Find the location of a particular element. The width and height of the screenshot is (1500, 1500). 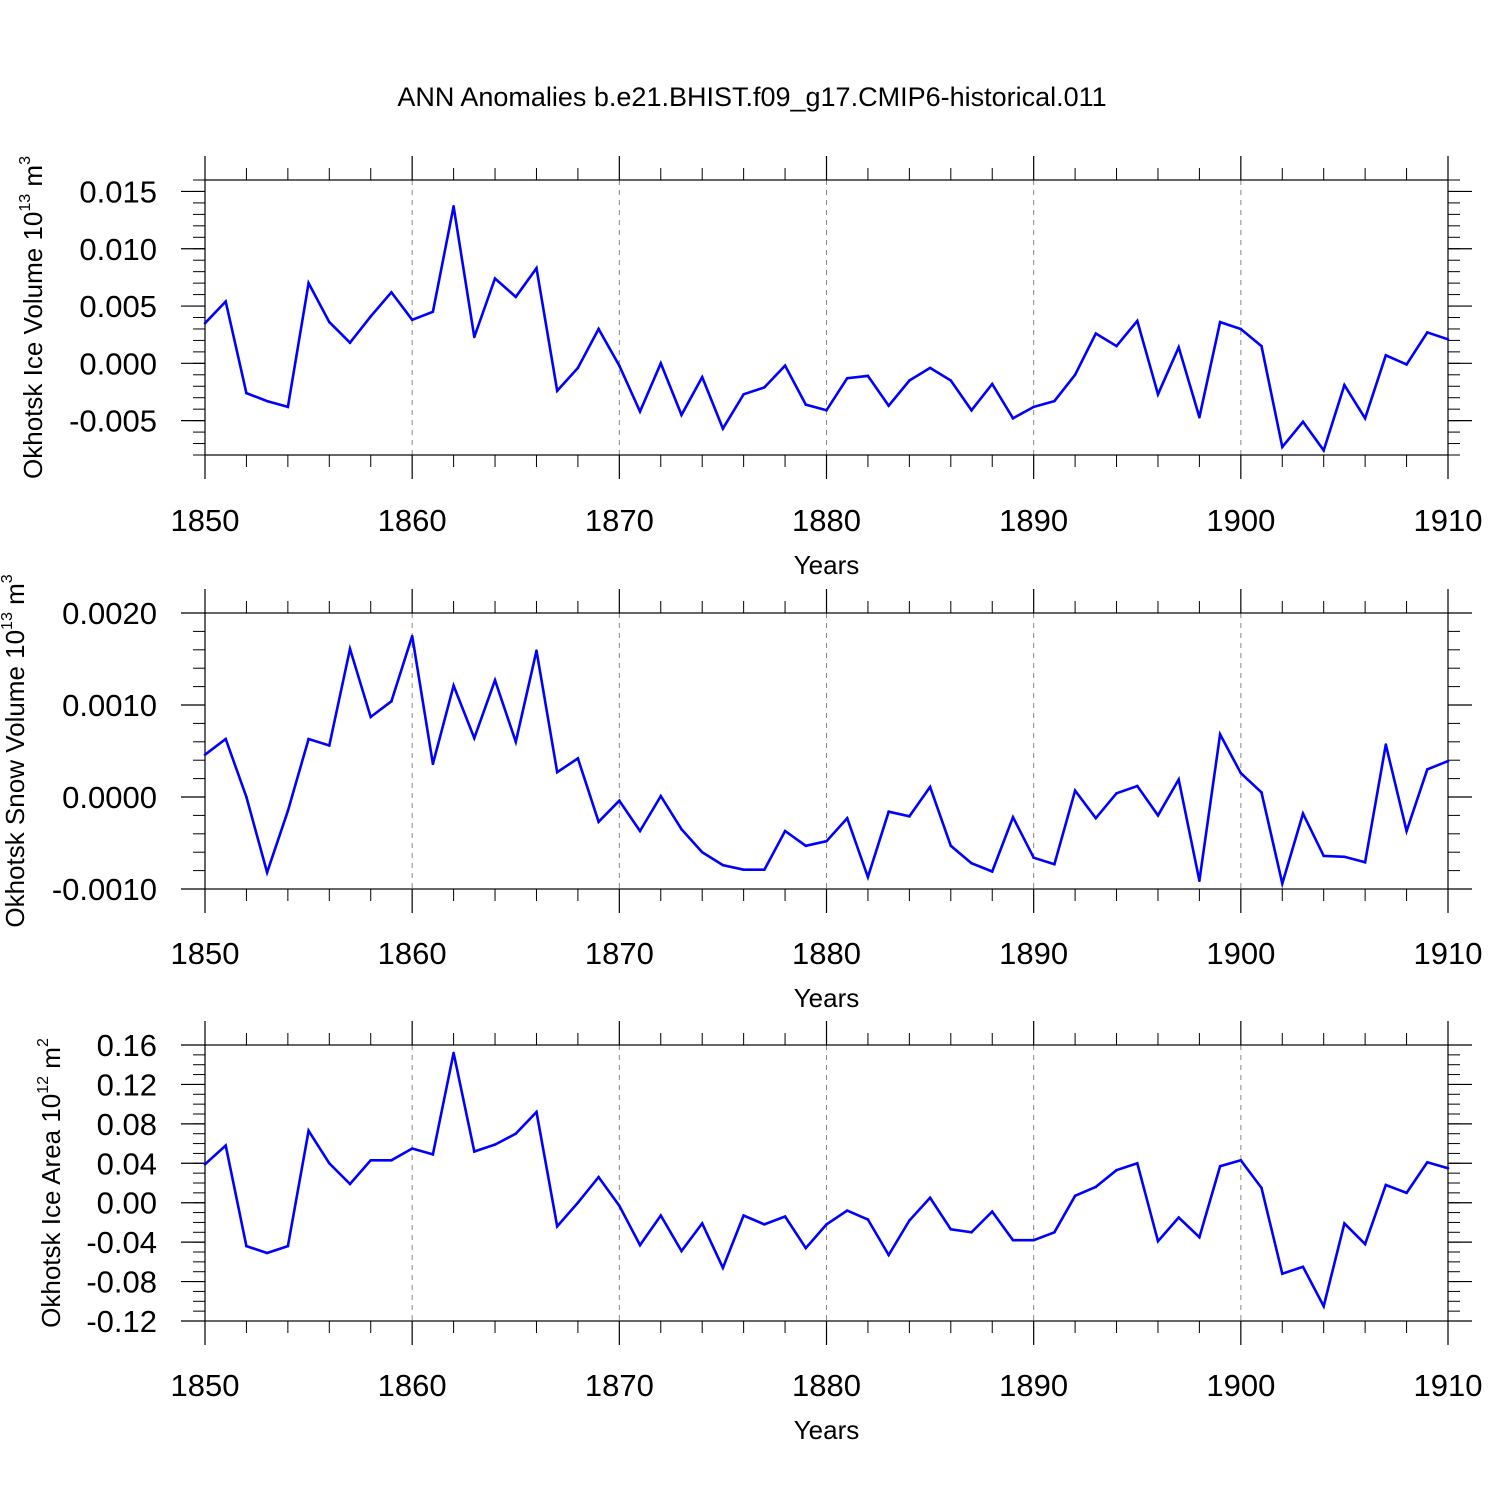

chart-3-point-1906 is located at coordinates (1365, 1244).